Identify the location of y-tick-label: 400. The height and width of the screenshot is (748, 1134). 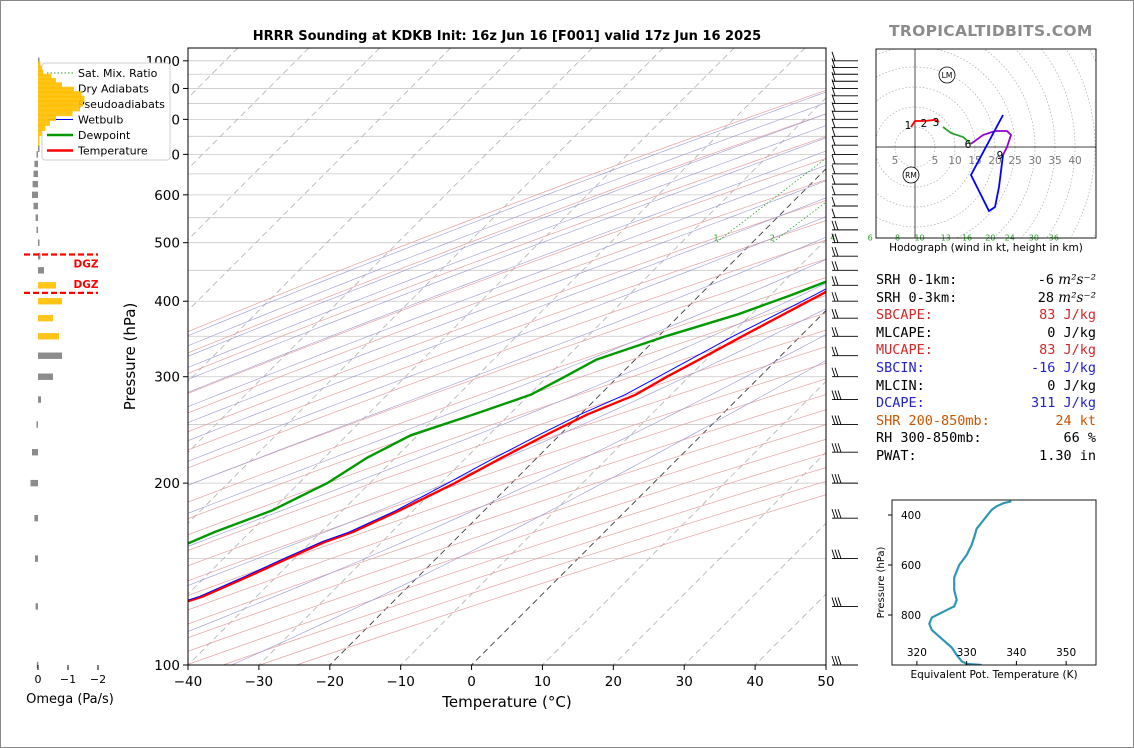
(167, 302).